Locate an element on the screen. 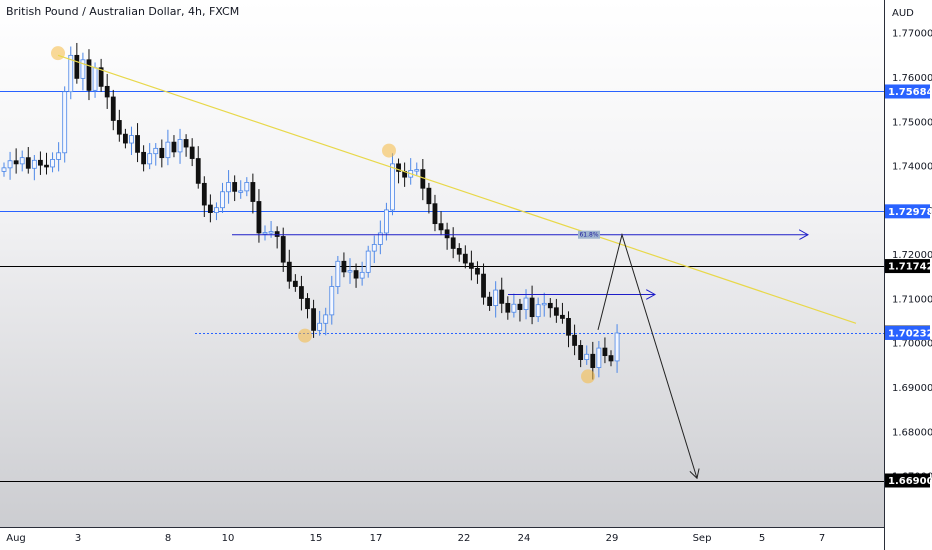 The width and height of the screenshot is (932, 550). date-tick-label: 10 is located at coordinates (228, 538).